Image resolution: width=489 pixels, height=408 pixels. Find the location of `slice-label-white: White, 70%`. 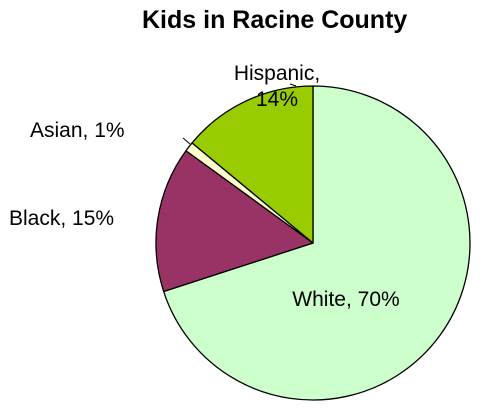

slice-label-white: White, 70% is located at coordinates (345, 299).